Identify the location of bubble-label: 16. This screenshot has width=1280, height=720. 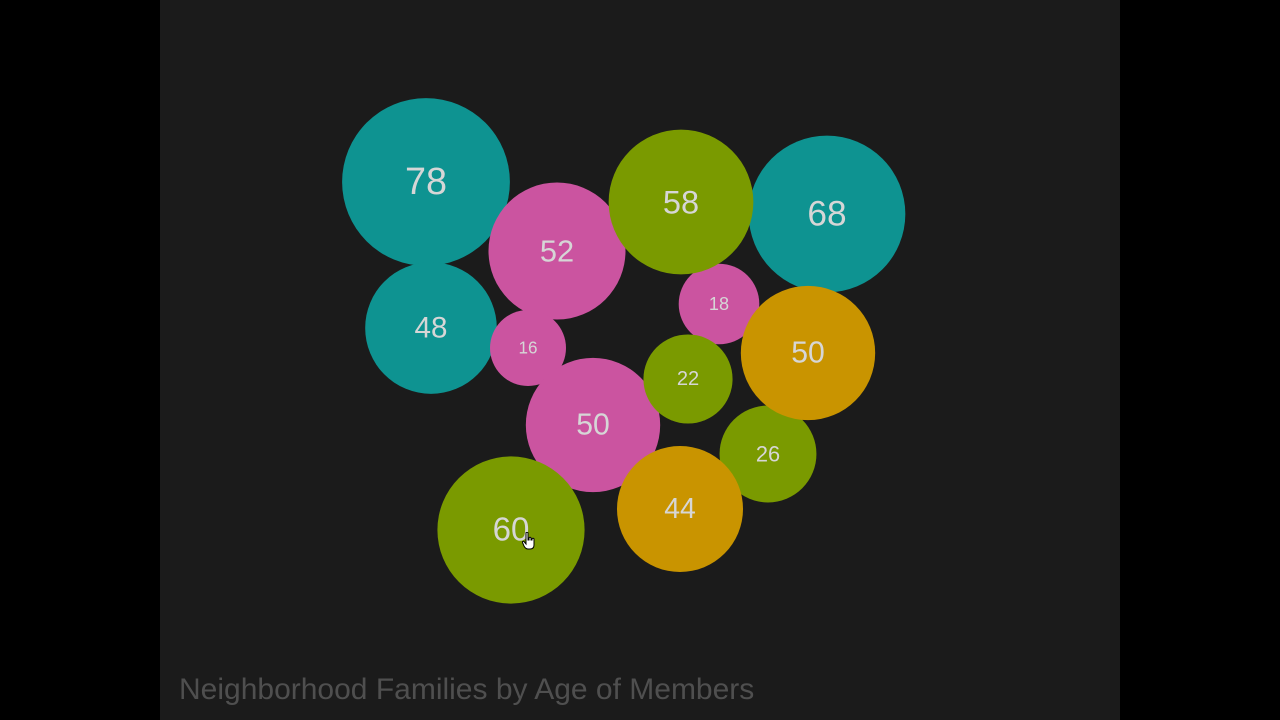
(527, 348).